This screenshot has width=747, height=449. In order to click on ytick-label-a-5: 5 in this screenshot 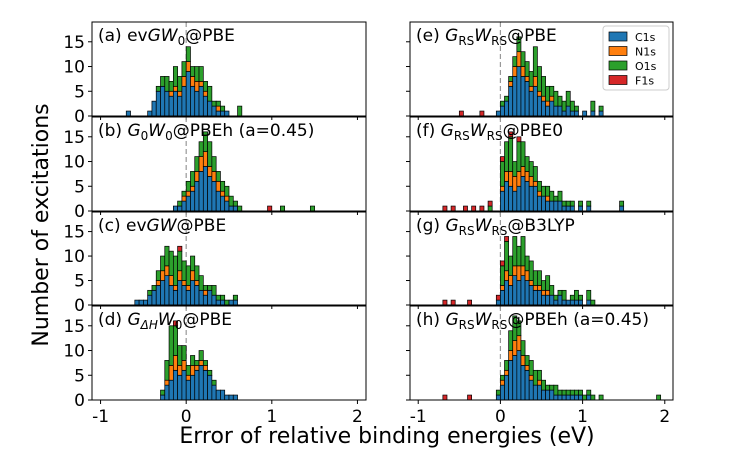, I will do `click(79, 92)`.